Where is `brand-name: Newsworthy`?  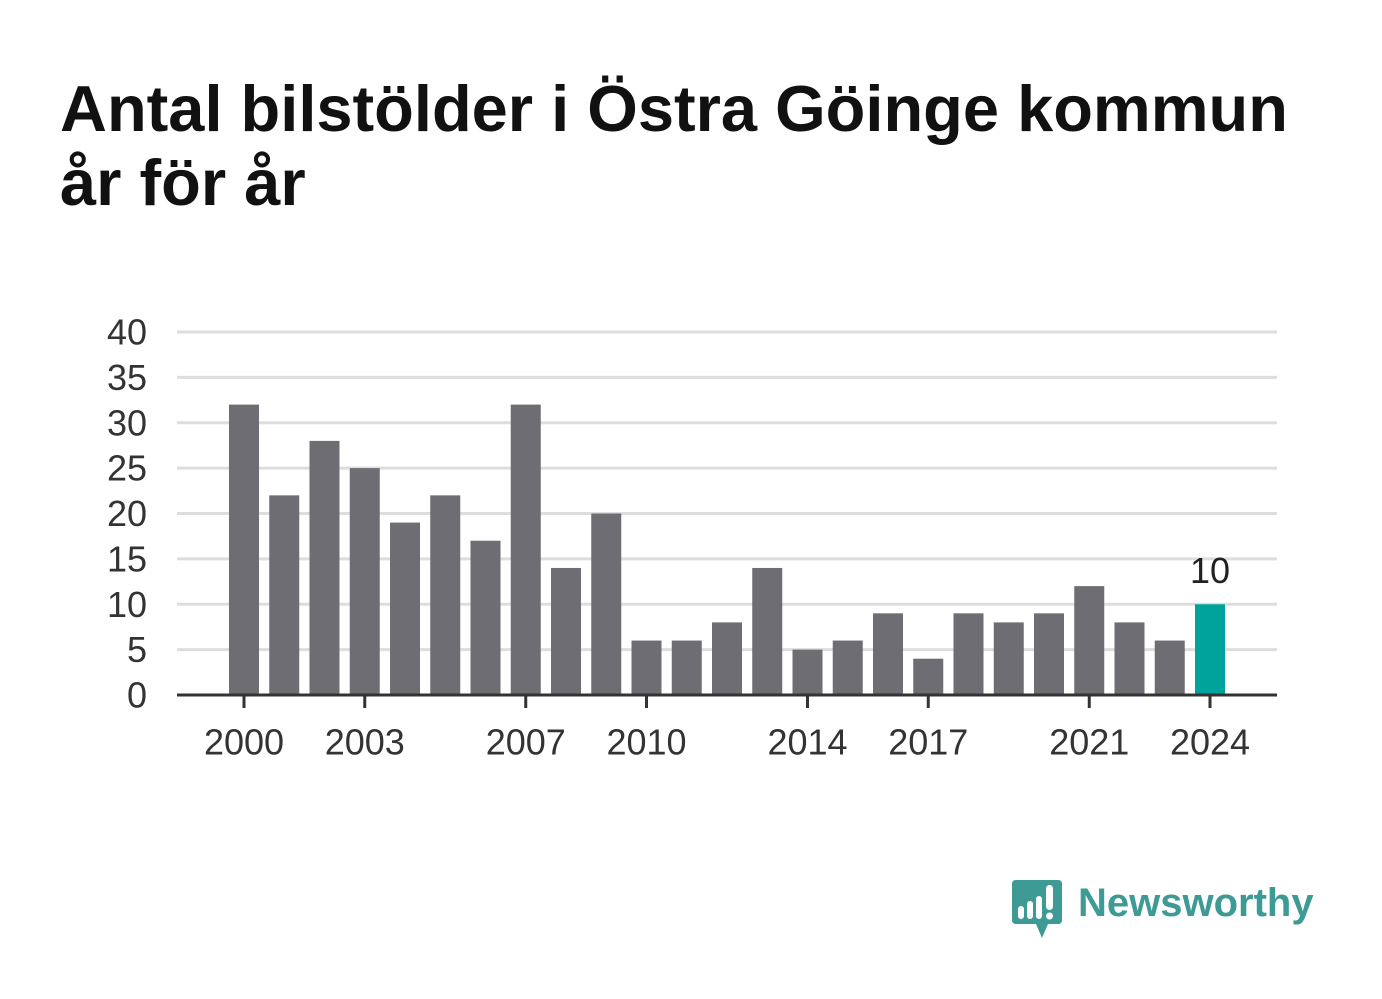
brand-name: Newsworthy is located at coordinates (1196, 903).